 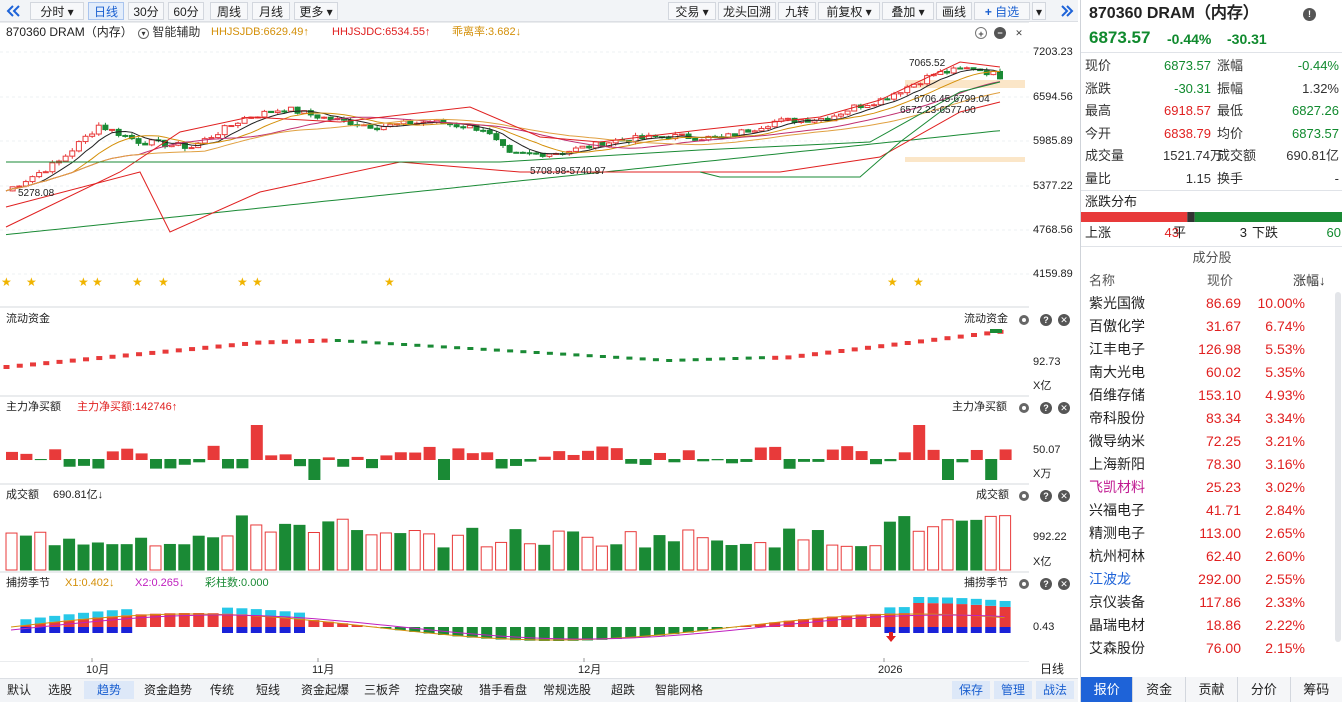 What do you see at coordinates (1064, 408) in the screenshot?
I see `mainflow-close-icon: ✕` at bounding box center [1064, 408].